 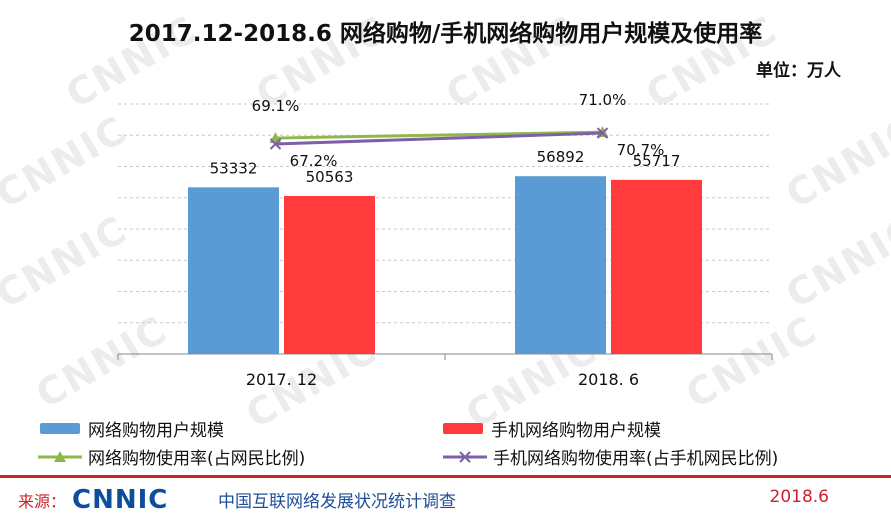 I want to click on x-marker-icon, so click(x=465, y=456).